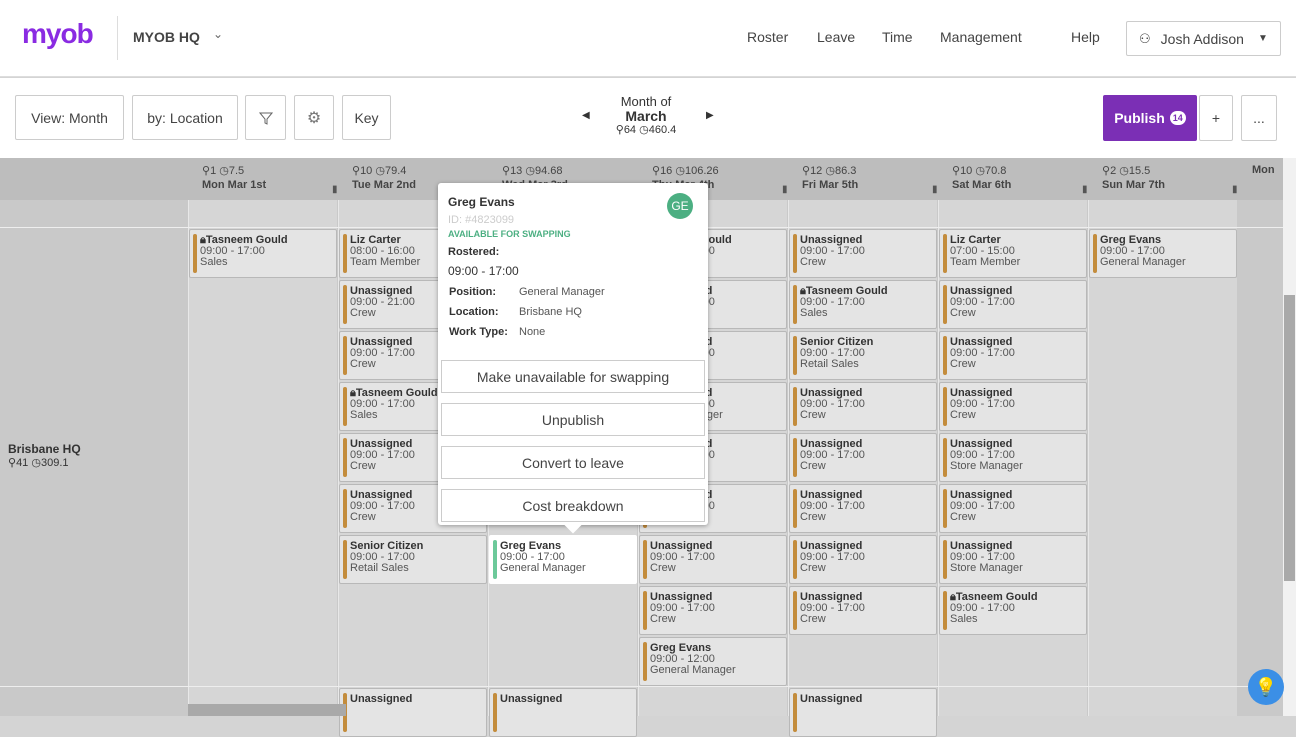 The width and height of the screenshot is (1296, 737). Describe the element at coordinates (69, 117) in the screenshot. I see `view-button: View: Month` at that location.